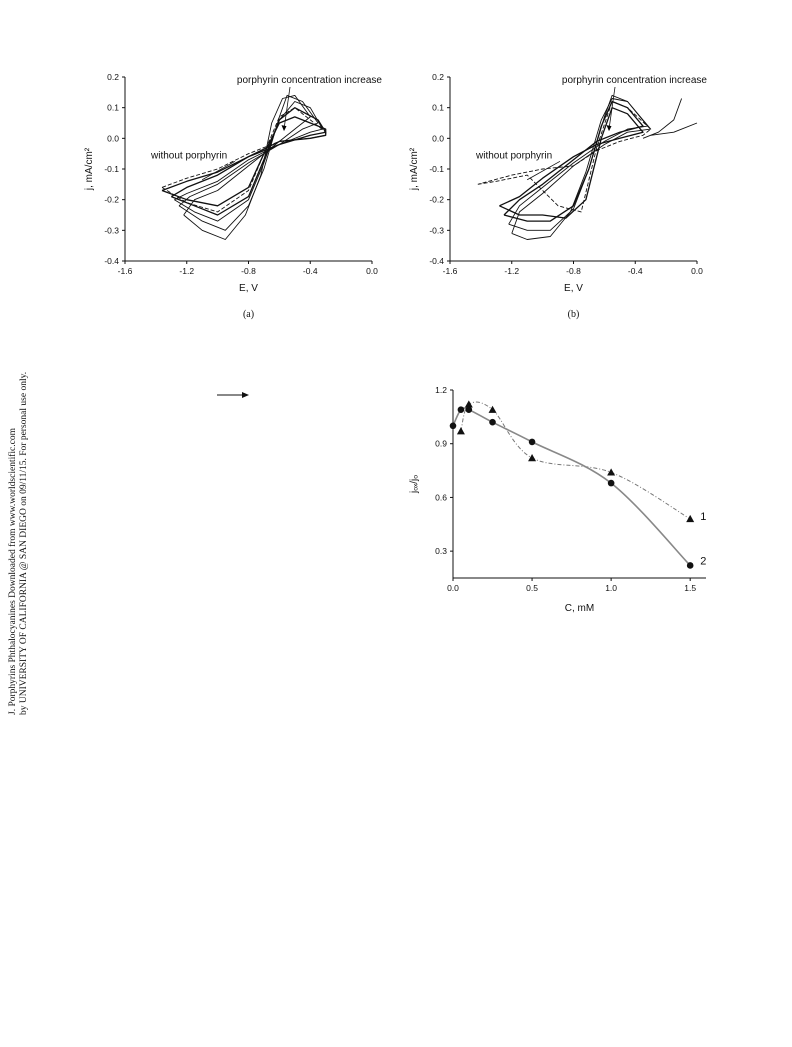  Describe the element at coordinates (414, 484) in the screenshot. I see `y-axis-label: jₒₓ/jₒ` at that location.